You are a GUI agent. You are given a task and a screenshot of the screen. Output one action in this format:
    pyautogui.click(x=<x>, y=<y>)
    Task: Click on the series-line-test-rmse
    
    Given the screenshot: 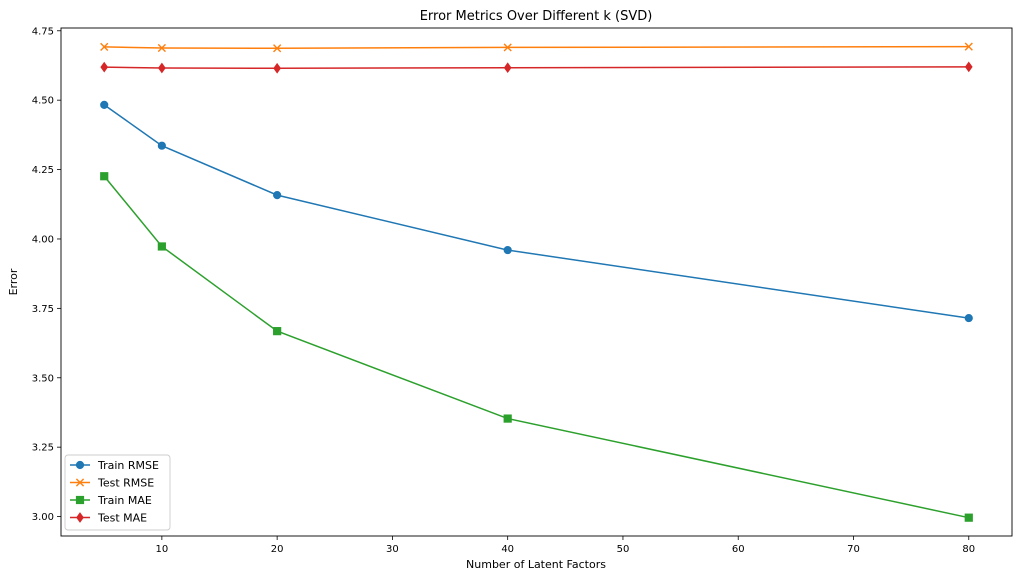 What is the action you would take?
    pyautogui.click(x=536, y=47)
    